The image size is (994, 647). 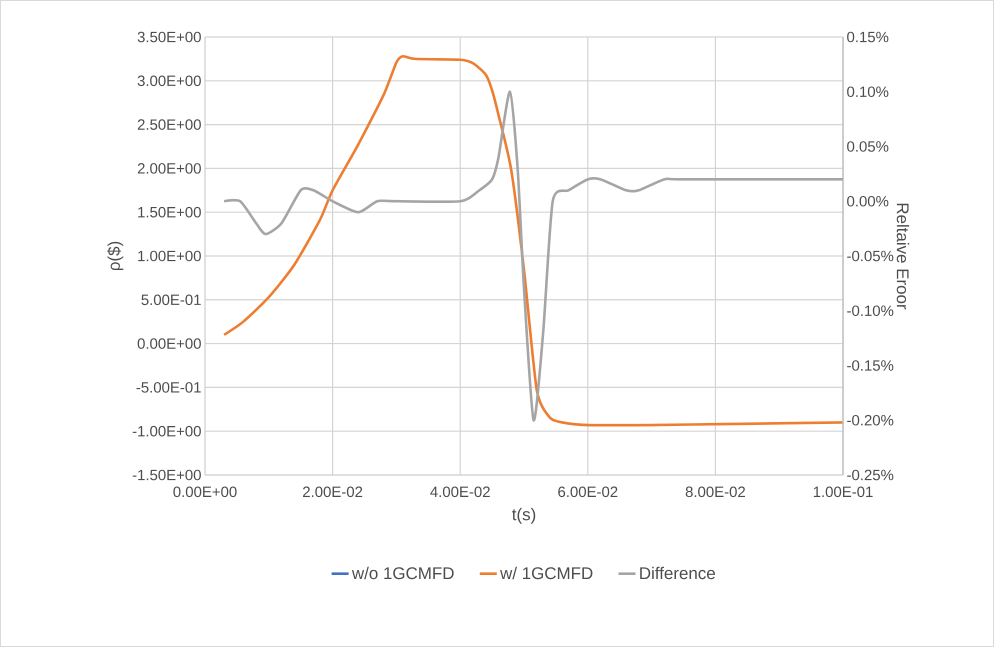 What do you see at coordinates (169, 80) in the screenshot?
I see `y-tick-label: 3.00E+00` at bounding box center [169, 80].